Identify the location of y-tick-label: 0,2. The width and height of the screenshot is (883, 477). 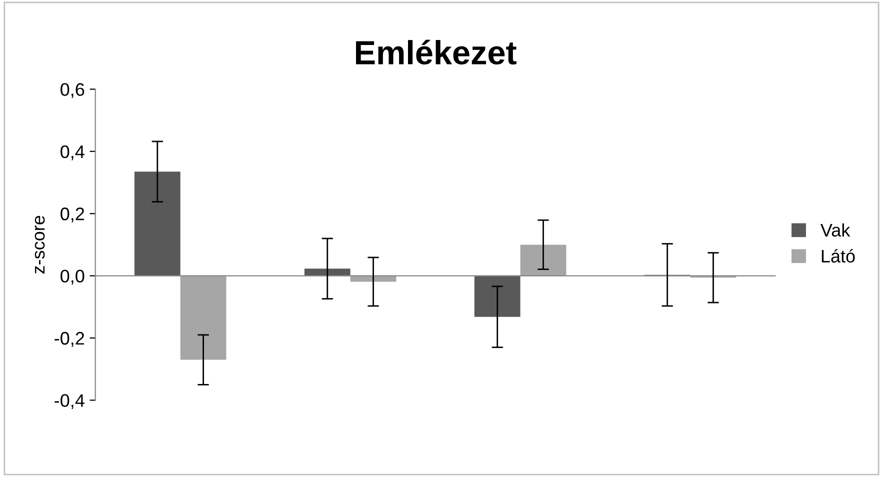
(72, 215).